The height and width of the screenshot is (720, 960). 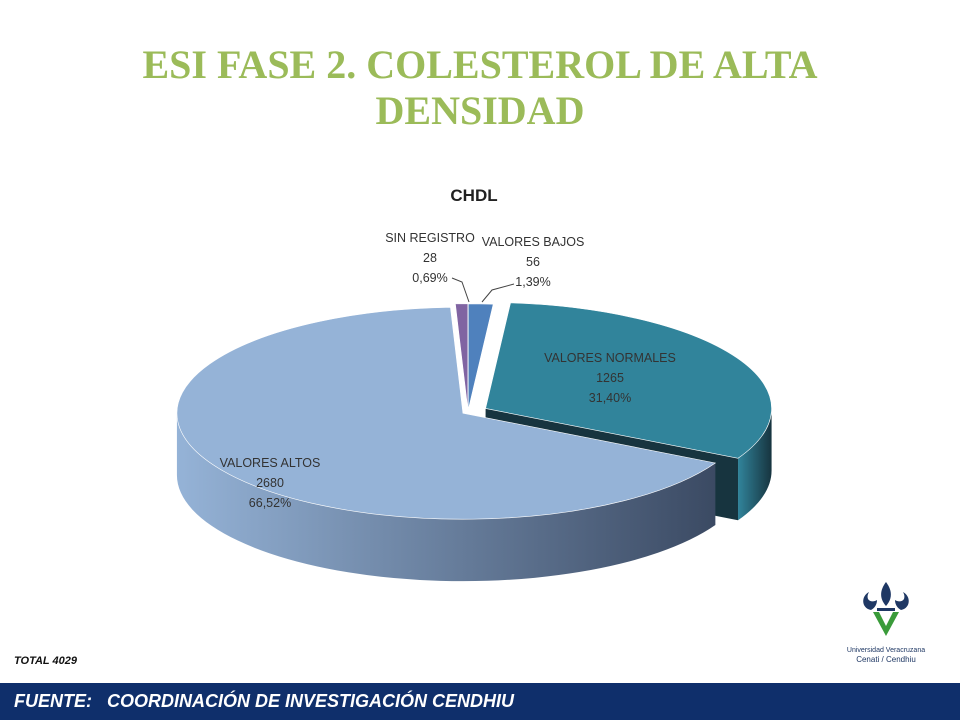 What do you see at coordinates (473, 195) in the screenshot?
I see `chart-title: CHDL` at bounding box center [473, 195].